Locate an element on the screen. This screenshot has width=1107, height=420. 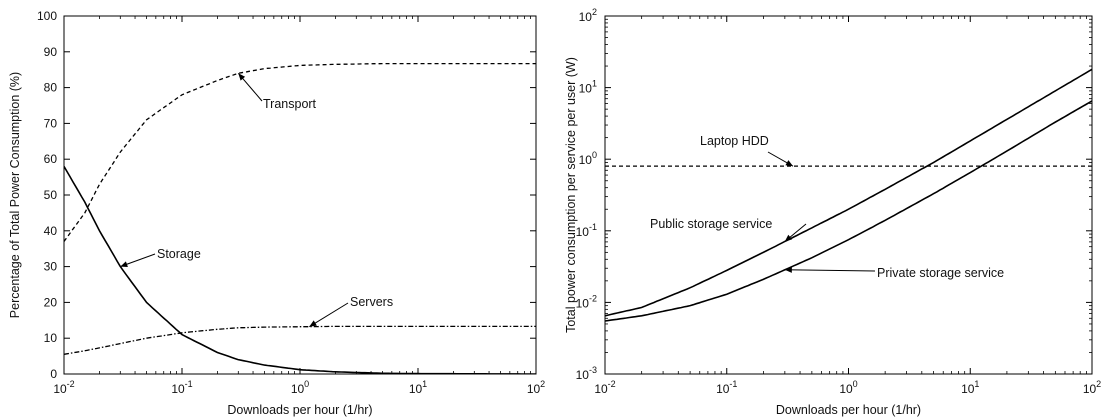
y-tick-label: 60 is located at coordinates (51, 159).